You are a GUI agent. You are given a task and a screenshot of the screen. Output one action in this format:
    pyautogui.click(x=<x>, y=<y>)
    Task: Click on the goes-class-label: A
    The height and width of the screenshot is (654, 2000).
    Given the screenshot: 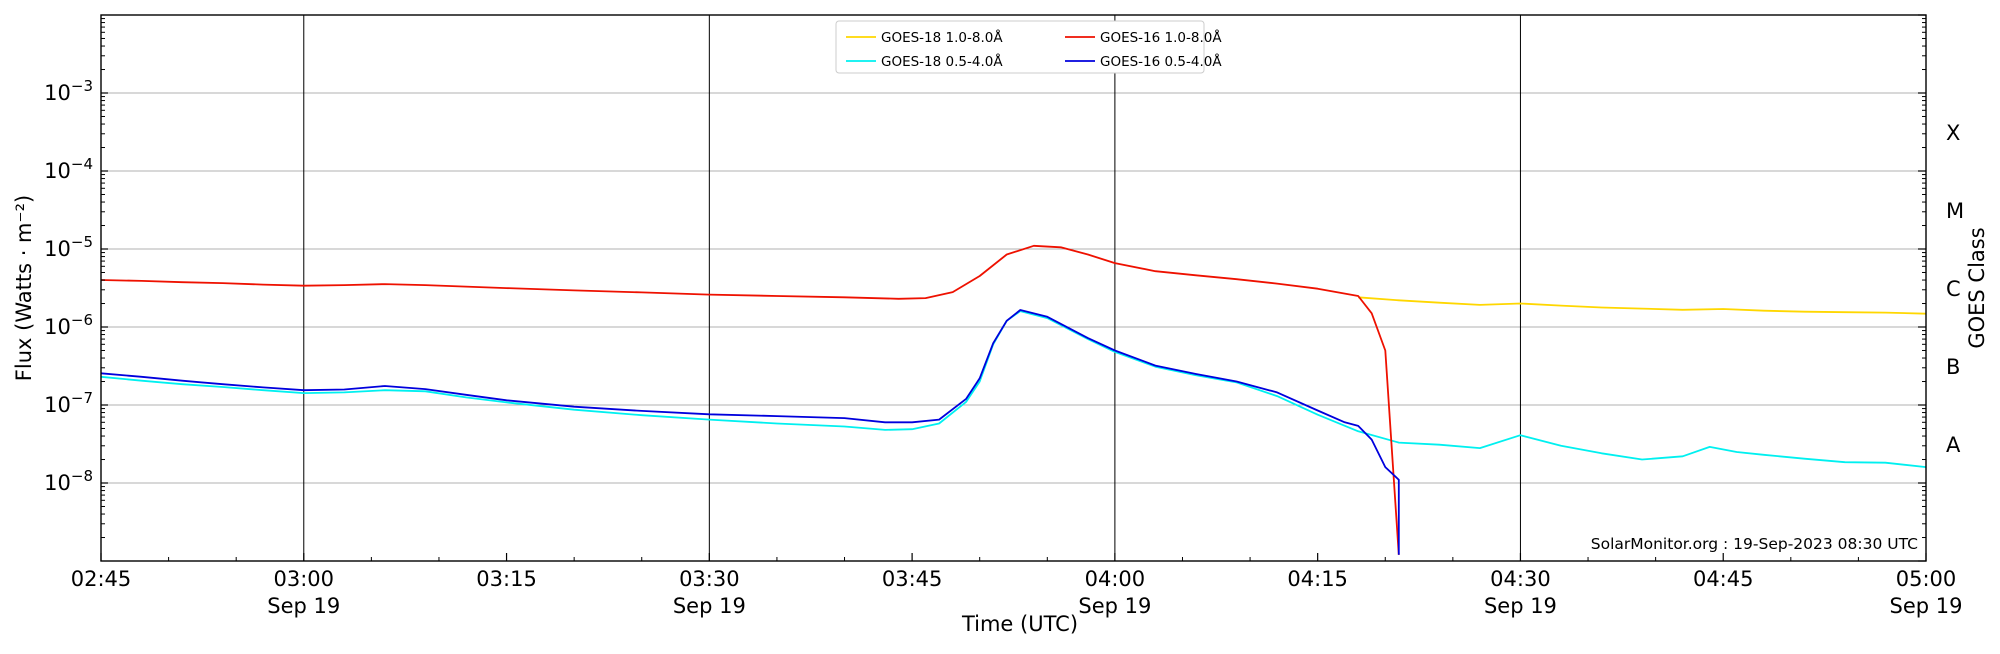 What is the action you would take?
    pyautogui.click(x=1953, y=445)
    